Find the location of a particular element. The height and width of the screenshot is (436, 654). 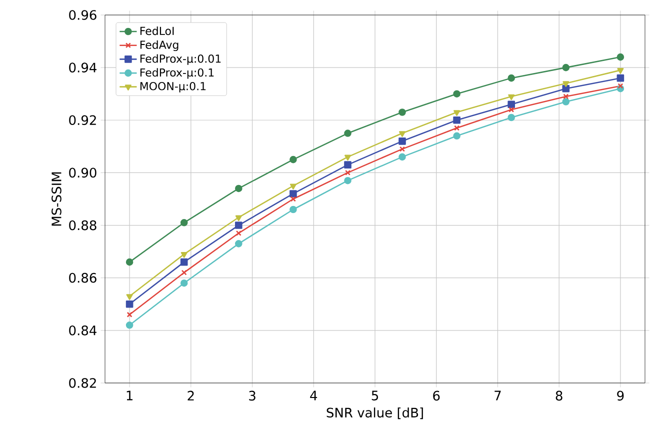

legend-label: FedProx-μ:0.01 is located at coordinates (180, 59).